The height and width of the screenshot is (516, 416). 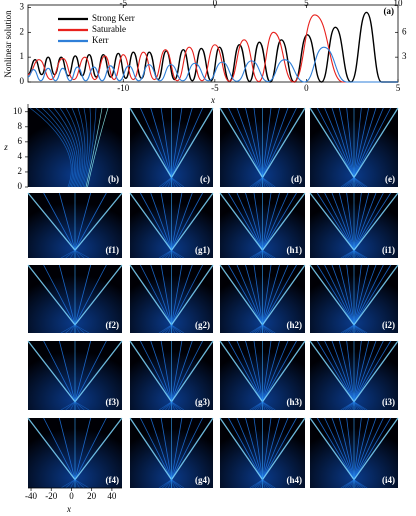 What do you see at coordinates (22, 56) in the screenshot?
I see `y-tick-label: 1` at bounding box center [22, 56].